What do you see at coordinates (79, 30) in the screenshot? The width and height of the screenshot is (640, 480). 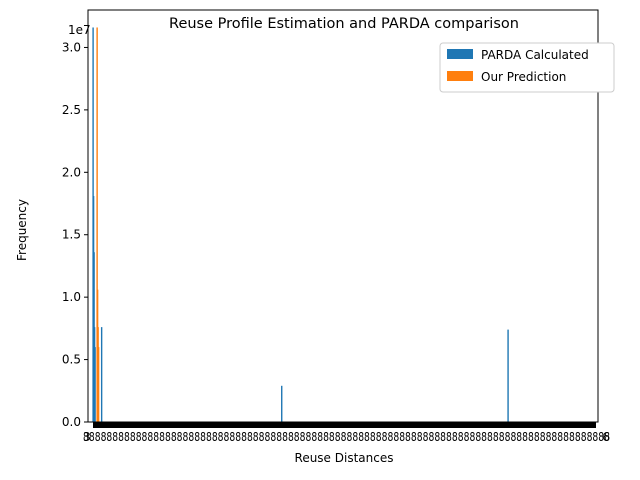 I see `y-offset-text: 1e7` at bounding box center [79, 30].